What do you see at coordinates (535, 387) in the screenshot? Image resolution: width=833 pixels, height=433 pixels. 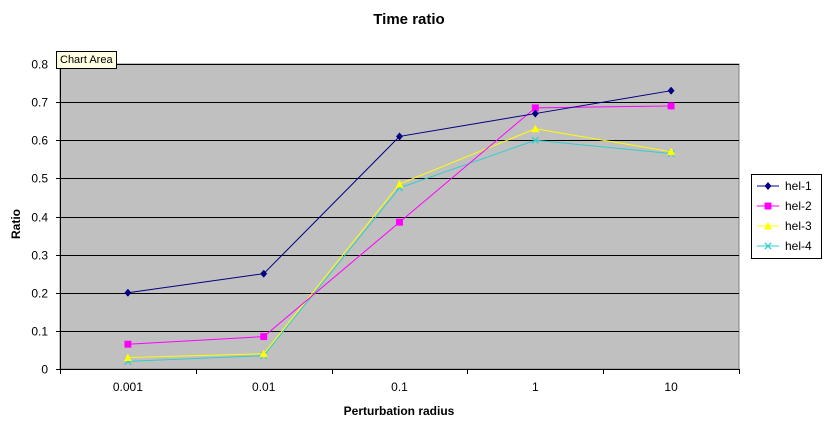 I see `x-tick-label: 1` at bounding box center [535, 387].